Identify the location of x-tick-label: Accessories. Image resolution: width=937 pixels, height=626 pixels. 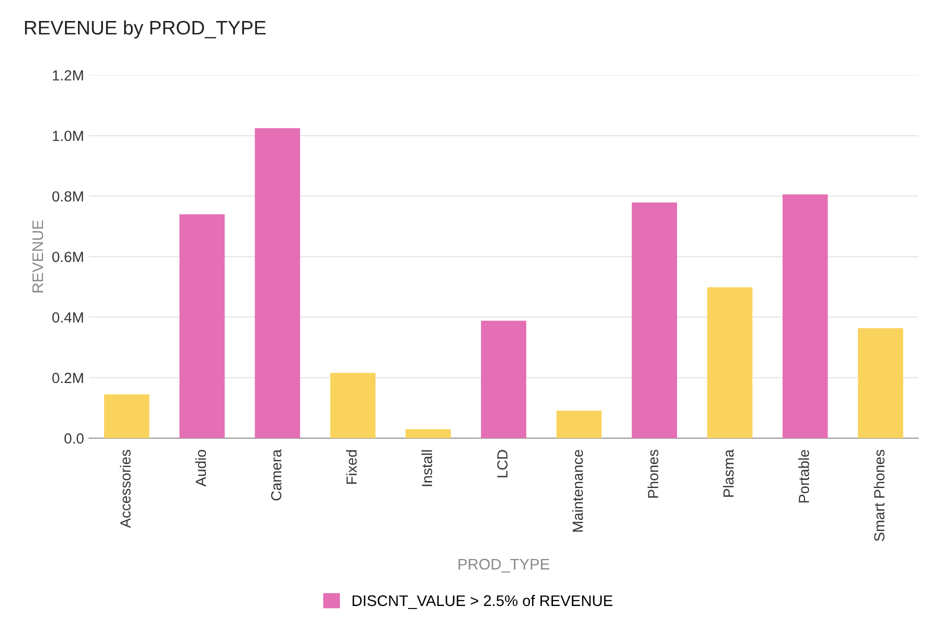
(125, 489).